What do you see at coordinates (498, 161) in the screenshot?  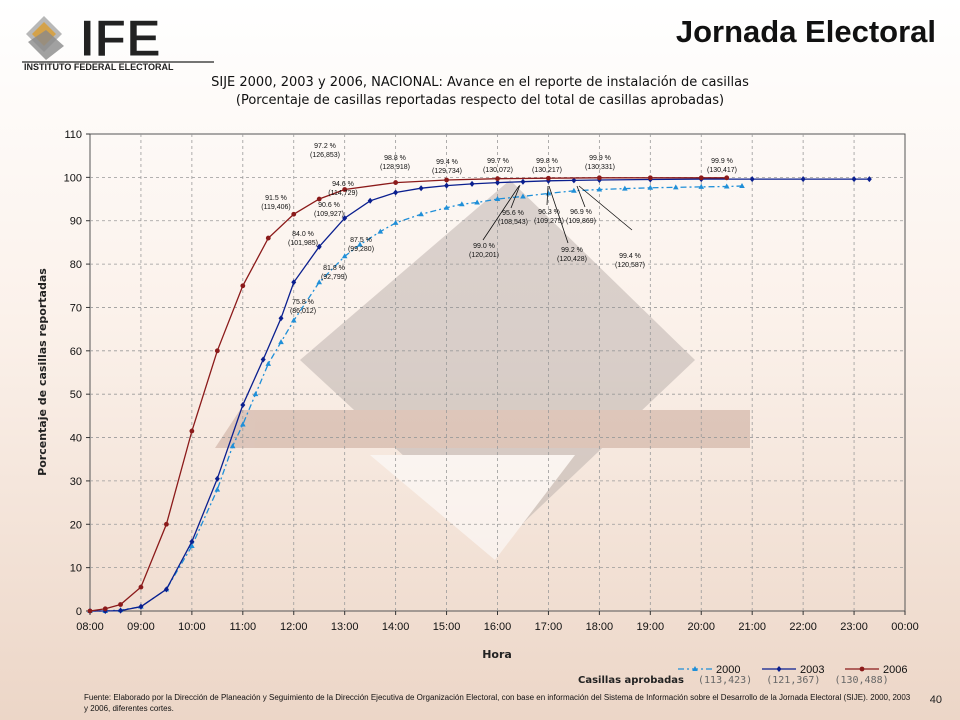 I see `annotation-pct: 99.7 %` at bounding box center [498, 161].